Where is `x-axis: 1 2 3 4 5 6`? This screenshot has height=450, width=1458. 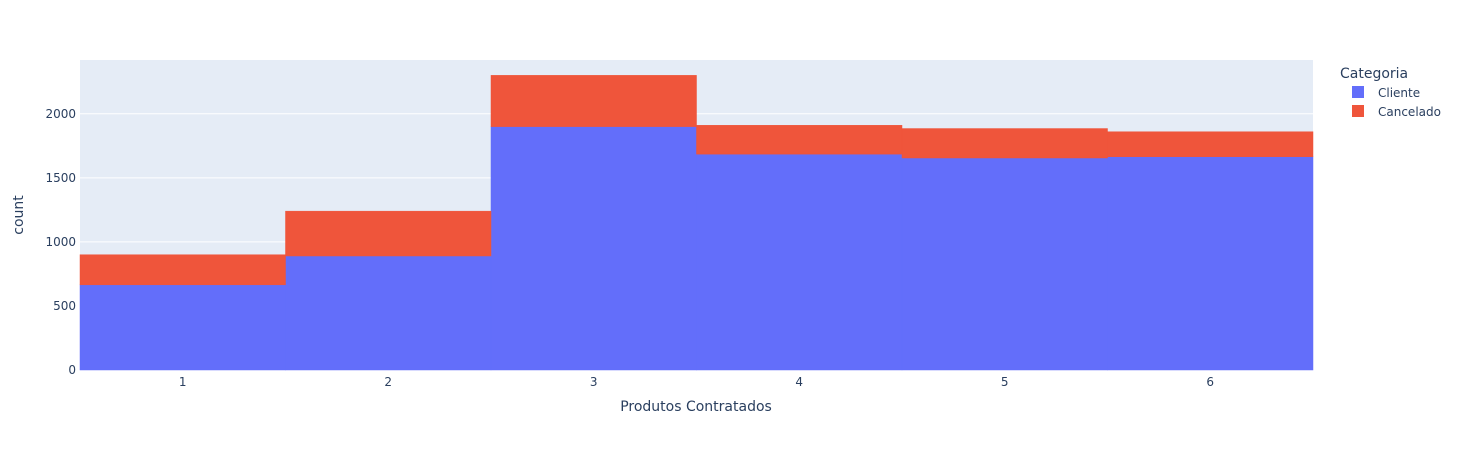
x-axis: 1 2 3 4 5 6 is located at coordinates (696, 382).